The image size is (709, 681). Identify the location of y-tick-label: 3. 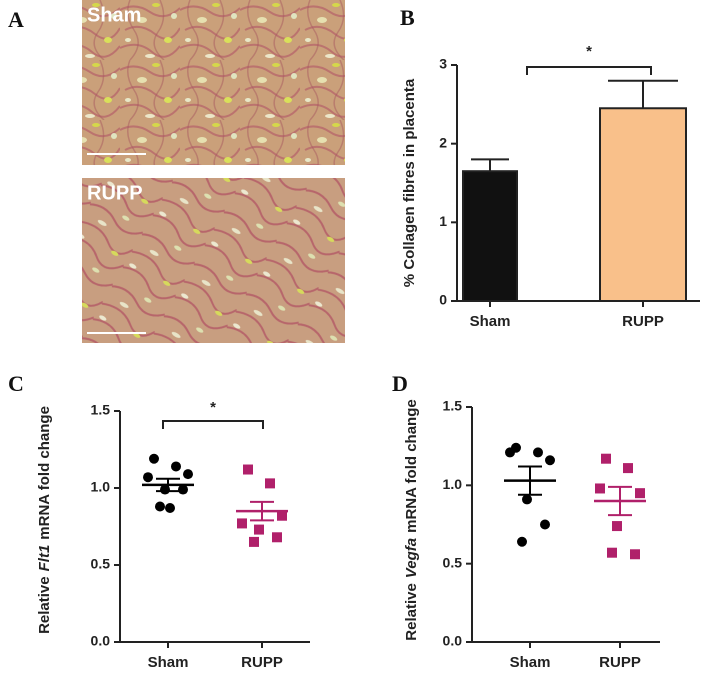
(443, 64).